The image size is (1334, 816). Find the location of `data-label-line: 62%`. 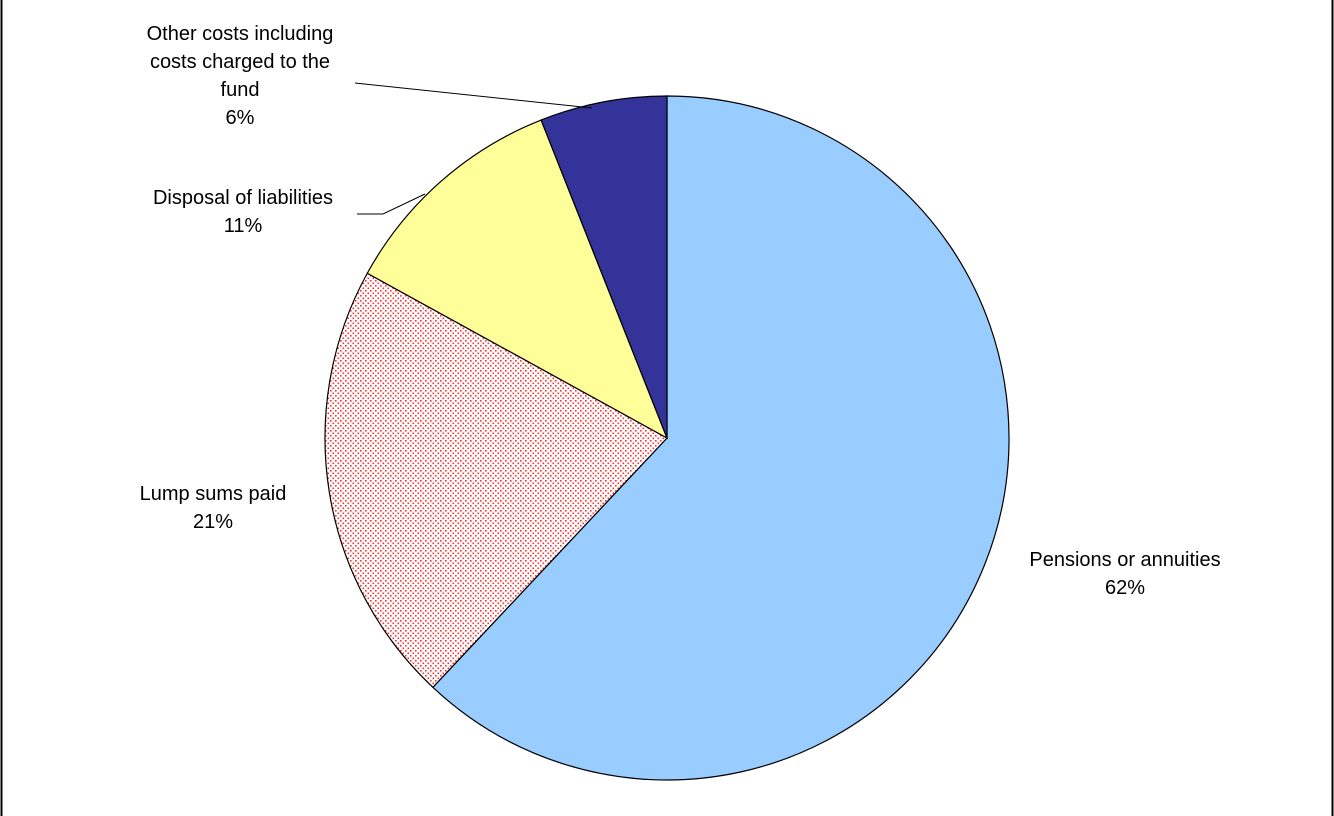

data-label-line: 62% is located at coordinates (1125, 588).